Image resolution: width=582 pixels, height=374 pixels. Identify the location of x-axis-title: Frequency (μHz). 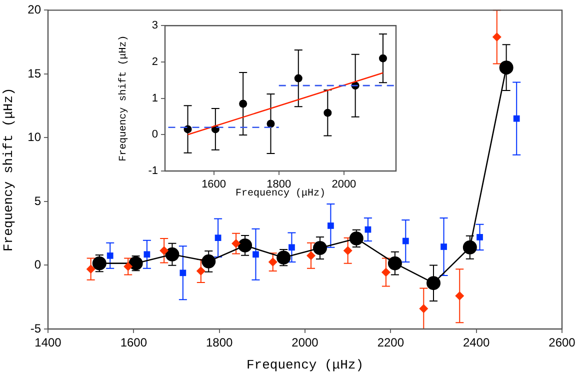
(305, 365).